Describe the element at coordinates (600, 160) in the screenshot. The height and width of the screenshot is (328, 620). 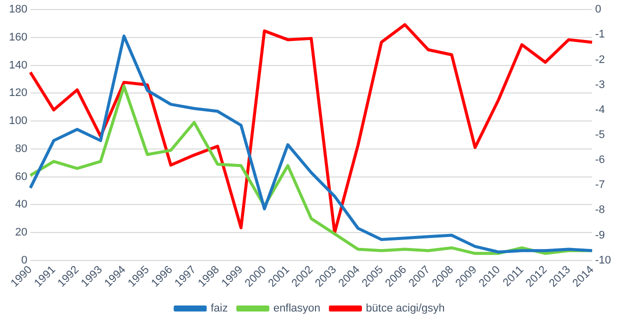
I see `y2-tick-label: -6` at that location.